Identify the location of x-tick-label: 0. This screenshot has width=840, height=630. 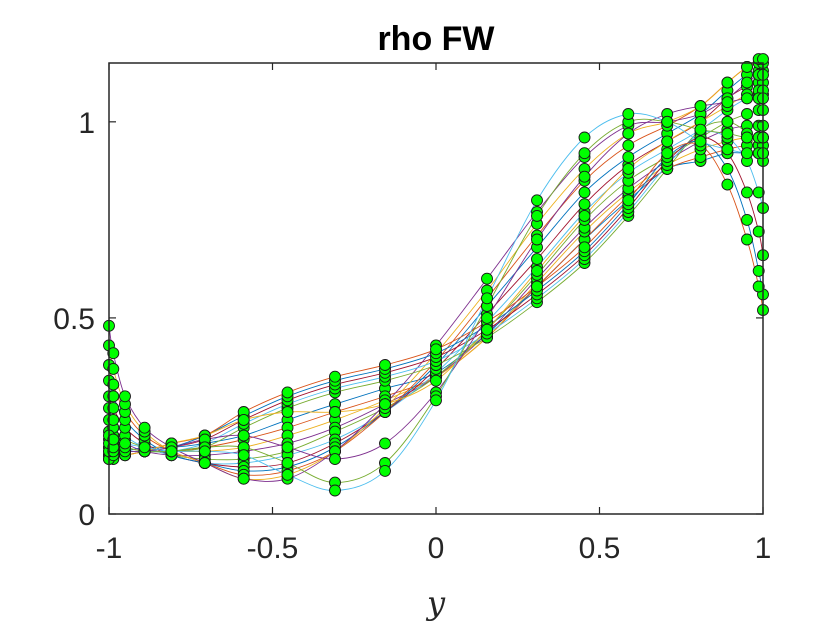
(436, 548).